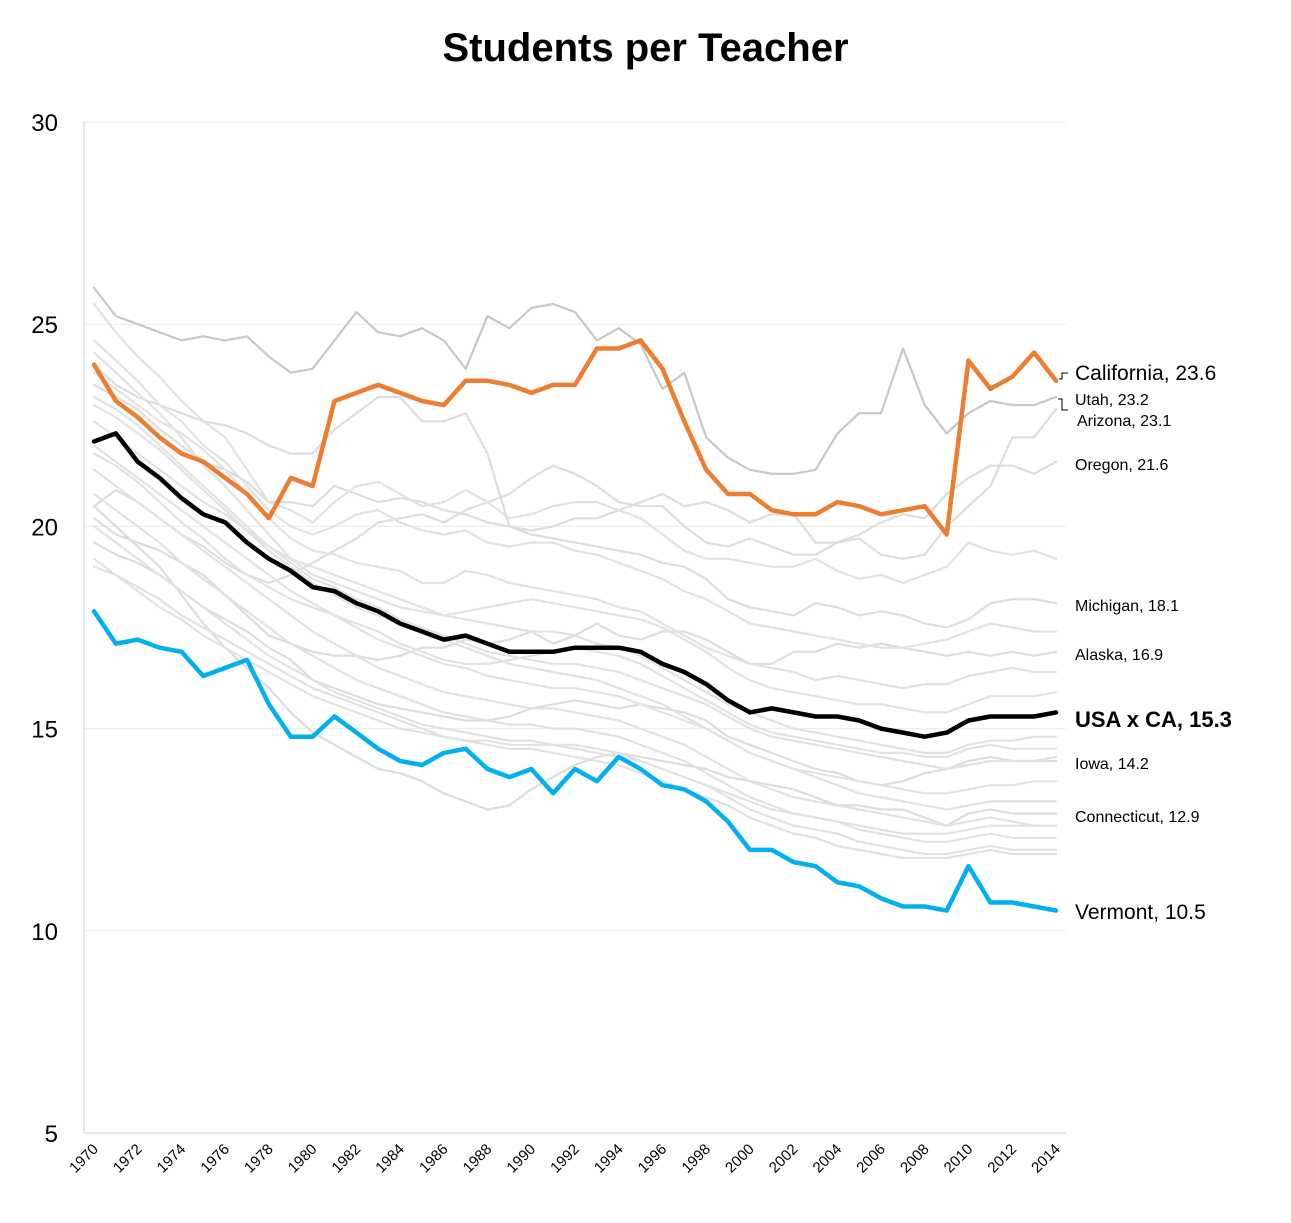 Image resolution: width=1291 pixels, height=1223 pixels. What do you see at coordinates (609, 1159) in the screenshot?
I see `x-tick-label: 1994` at bounding box center [609, 1159].